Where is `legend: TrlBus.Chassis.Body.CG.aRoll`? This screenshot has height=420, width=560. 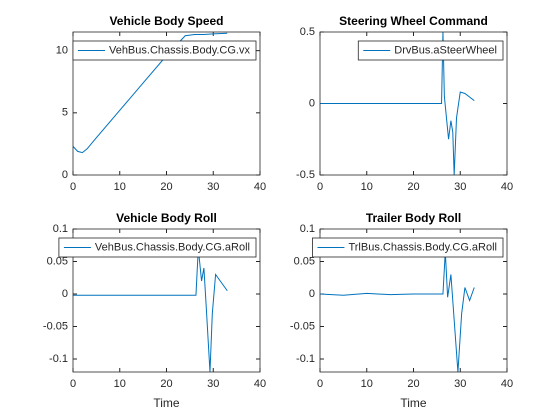
legend: TrlBus.Chassis.Body.CG.aRoll is located at coordinates (408, 247).